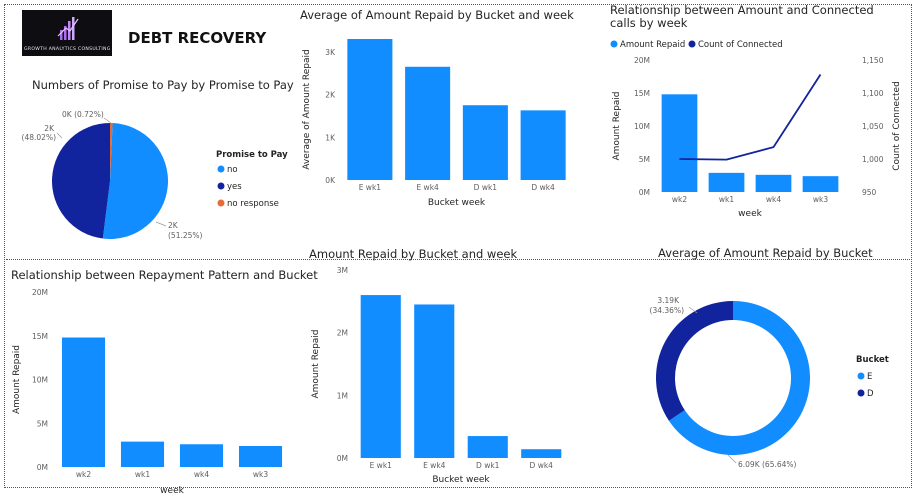 This screenshot has width=920, height=494. Describe the element at coordinates (185, 235) in the screenshot. I see `pie-pct-no: (51.25%)` at that location.